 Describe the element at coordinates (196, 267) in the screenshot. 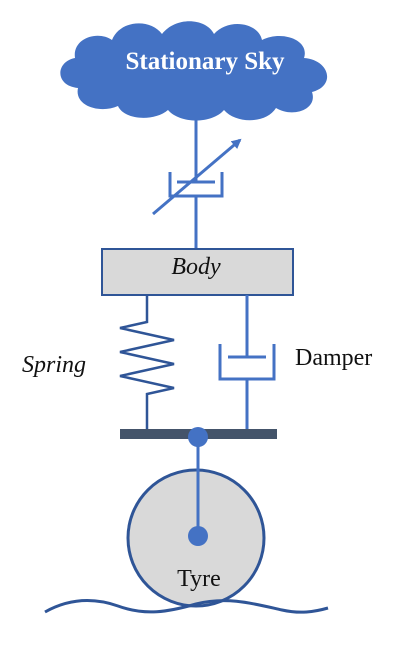

I see `body-label: Body` at that location.